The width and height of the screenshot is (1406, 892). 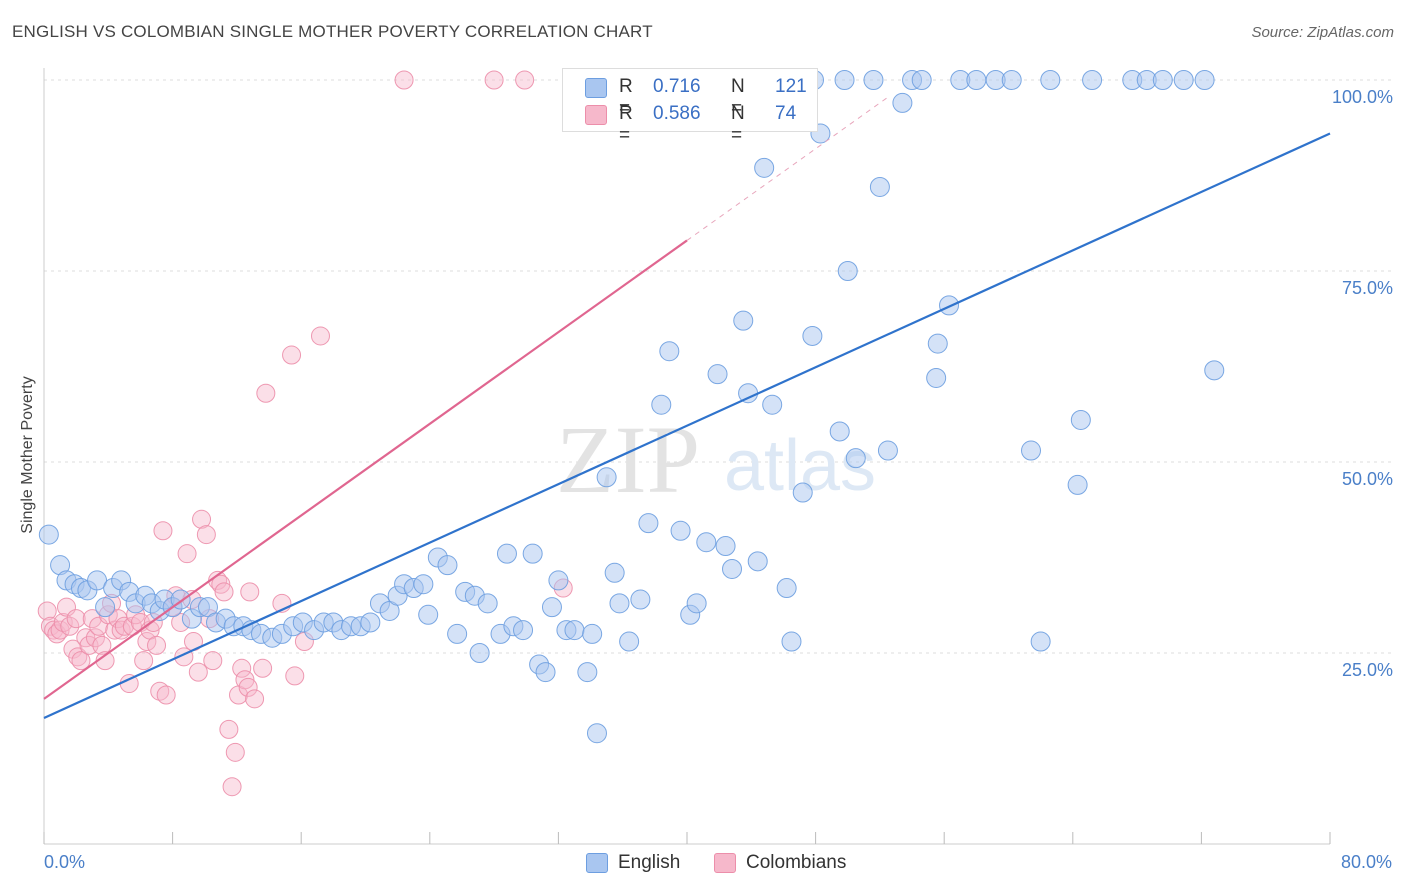 What do you see at coordinates (677, 86) in the screenshot?
I see `english-r-value: 0.716` at bounding box center [677, 86].